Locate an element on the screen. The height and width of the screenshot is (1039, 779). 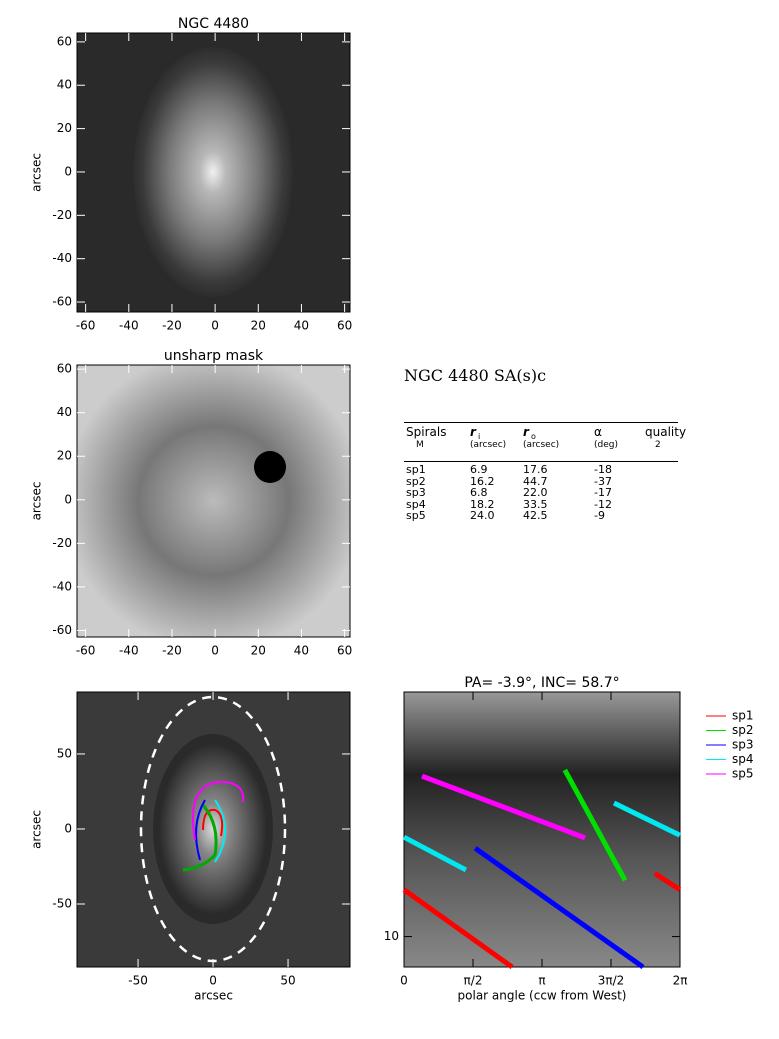
table-cell: -37 is located at coordinates (603, 481).